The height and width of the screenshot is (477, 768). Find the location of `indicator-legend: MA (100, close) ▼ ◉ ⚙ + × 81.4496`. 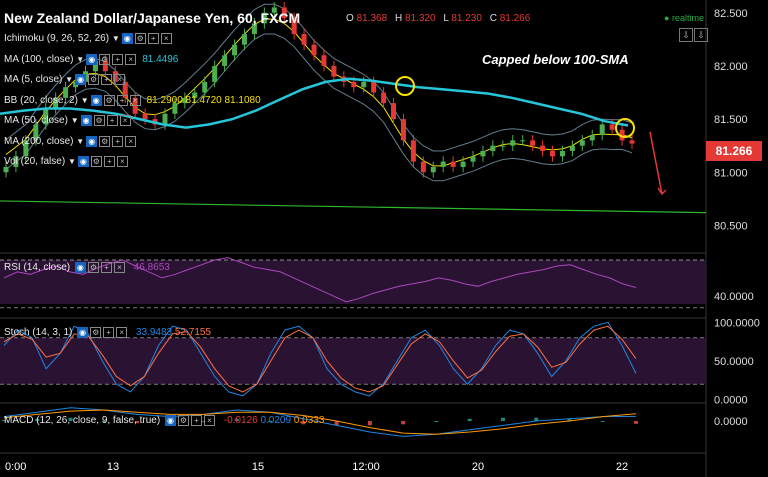

indicator-legend: MA (100, close) ▼ ◉ ⚙ + × 81.4496 is located at coordinates (91, 59).